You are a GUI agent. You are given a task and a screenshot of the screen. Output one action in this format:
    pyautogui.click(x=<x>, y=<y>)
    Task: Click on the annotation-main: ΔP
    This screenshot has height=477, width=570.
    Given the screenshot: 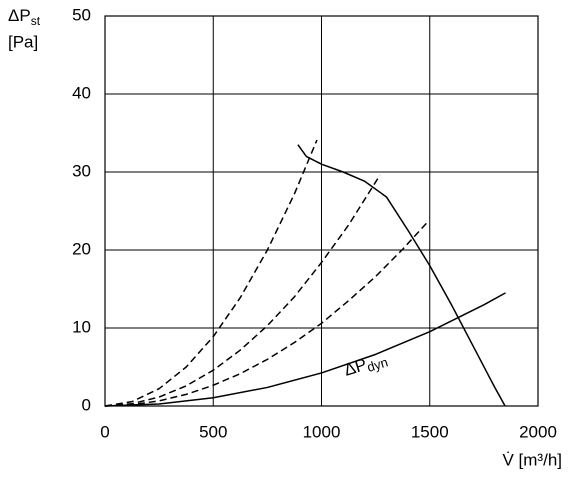 What is the action you would take?
    pyautogui.click(x=355, y=367)
    